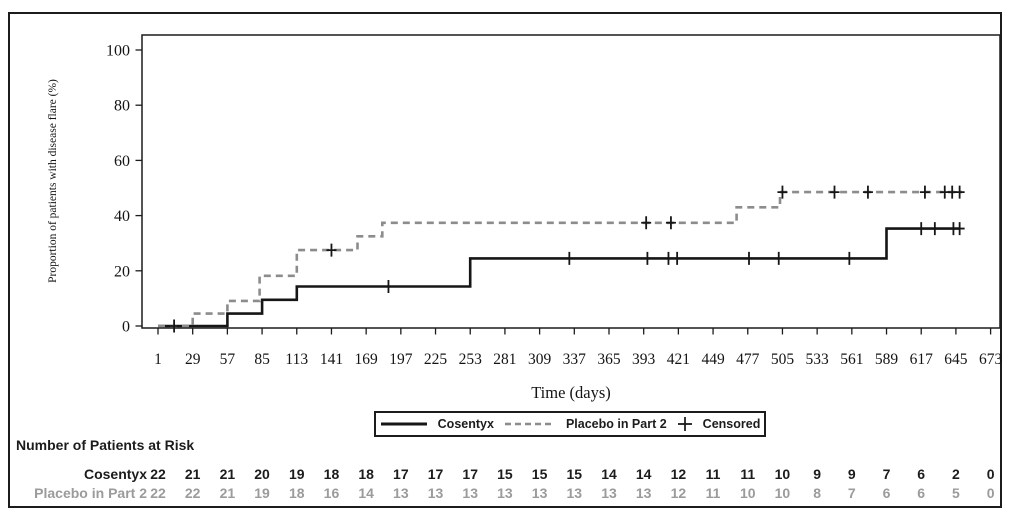 The image size is (1010, 519). What do you see at coordinates (570, 424) in the screenshot?
I see `legend: Cosentyx Placebo in Part 2 Censored` at bounding box center [570, 424].